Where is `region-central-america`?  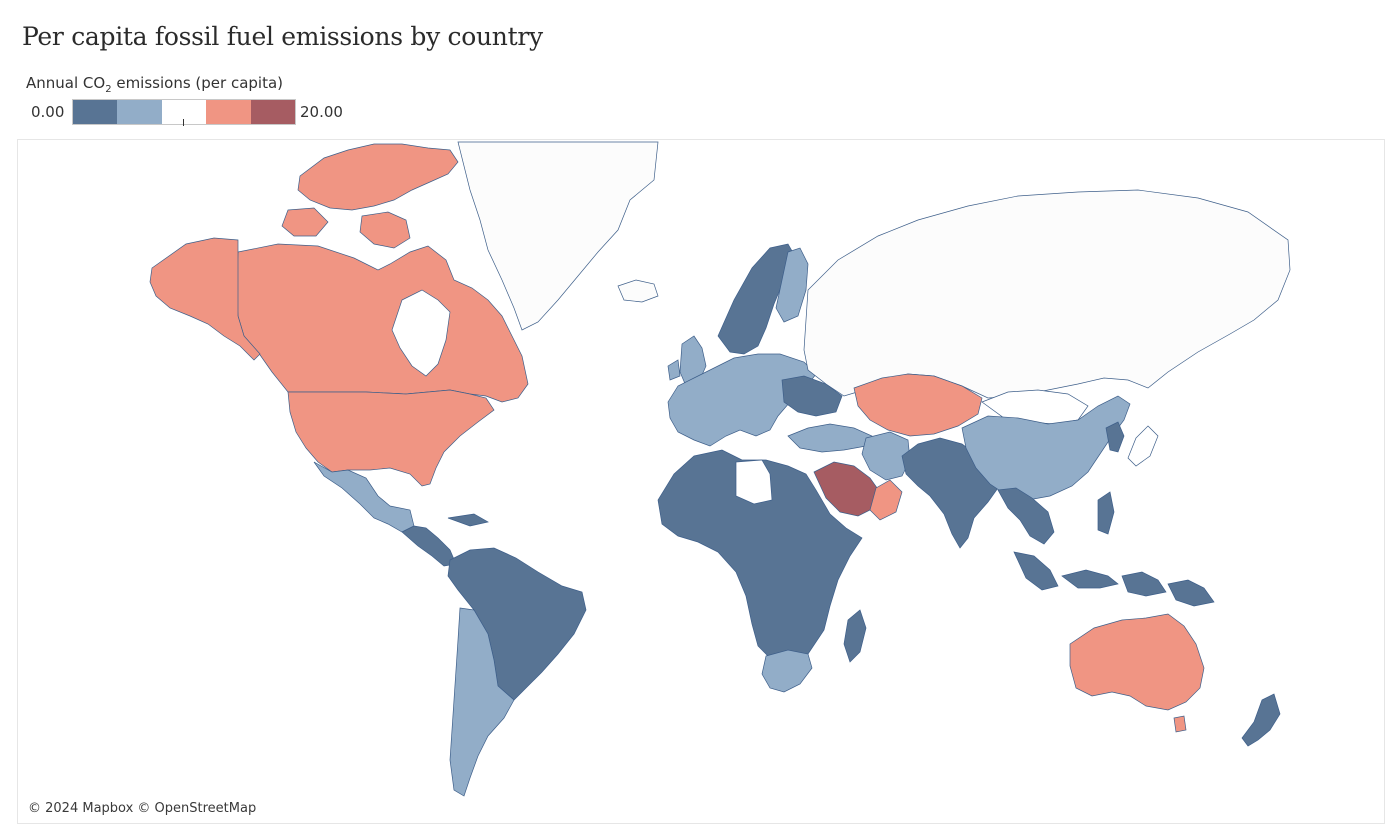 region-central-america is located at coordinates (445, 540).